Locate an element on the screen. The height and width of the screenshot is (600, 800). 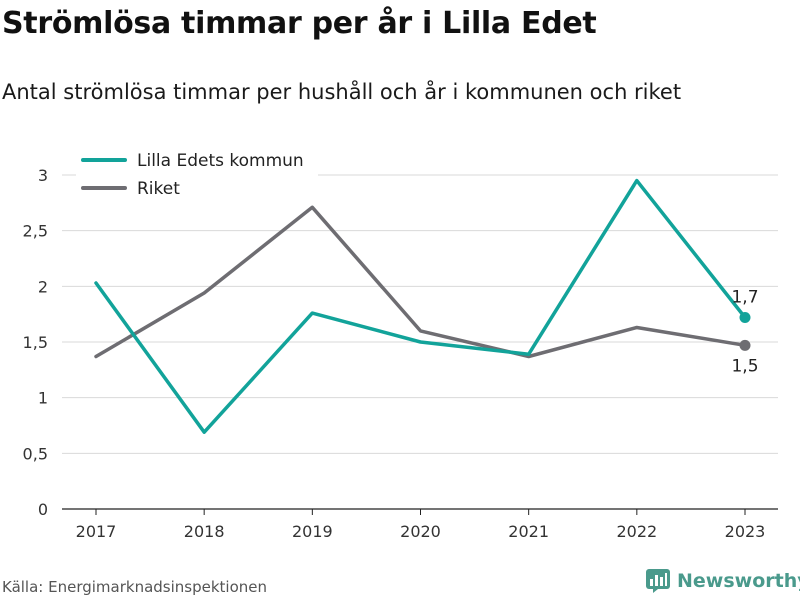
x-tick-label: 2023 is located at coordinates (745, 531).